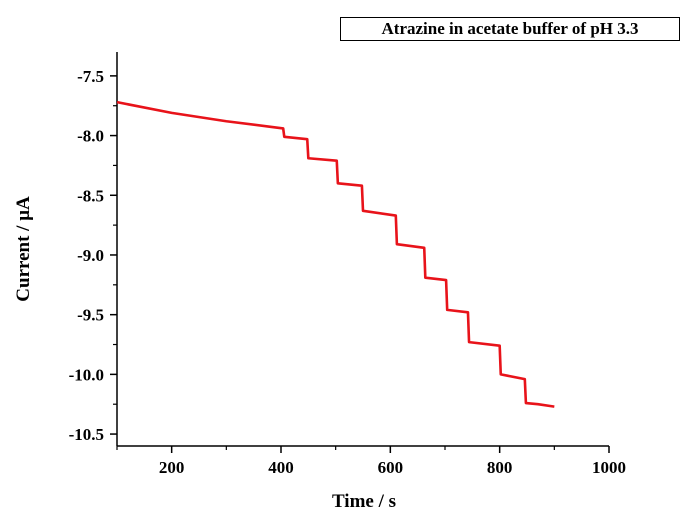 The width and height of the screenshot is (686, 513). I want to click on y-tick-label: -10.5, so click(86, 434).